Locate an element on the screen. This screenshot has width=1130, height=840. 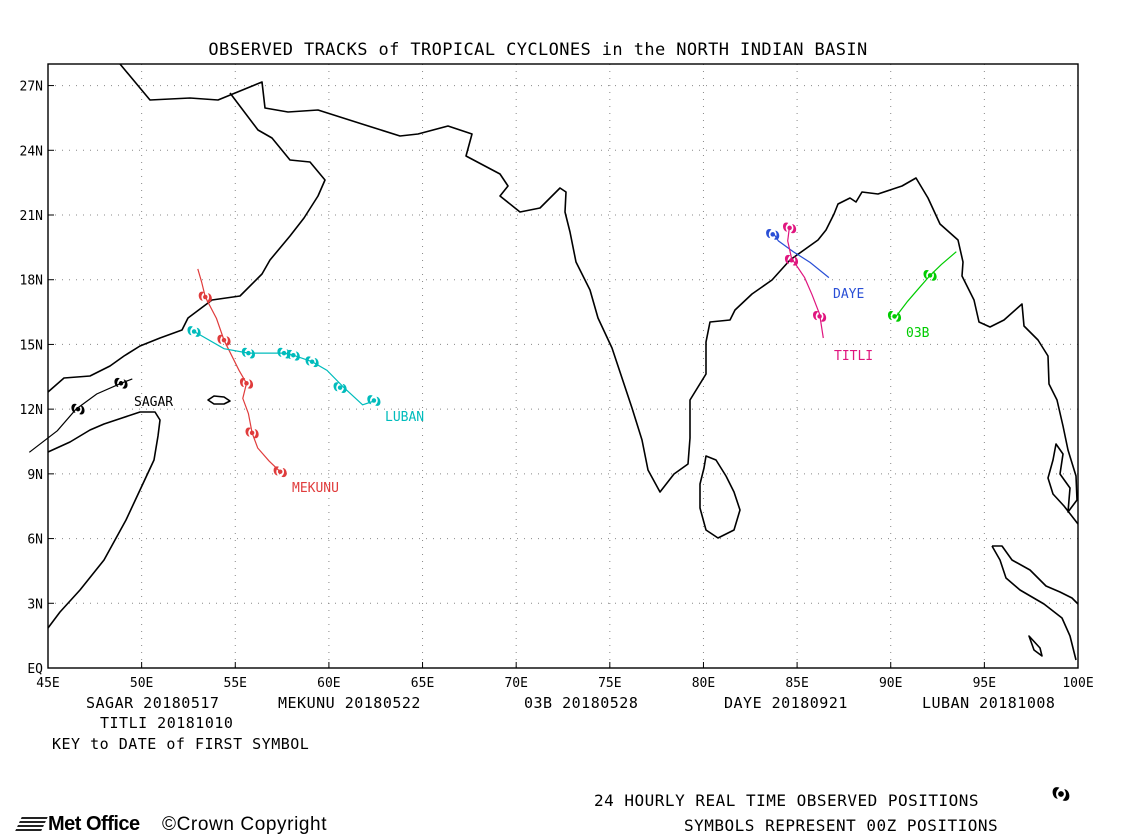
lat-tick-label: 21N is located at coordinates (31, 216).